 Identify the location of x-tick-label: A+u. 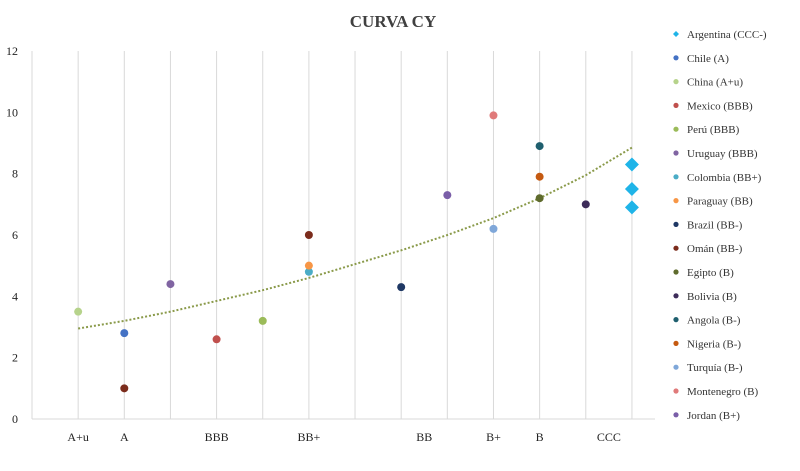
(77, 437).